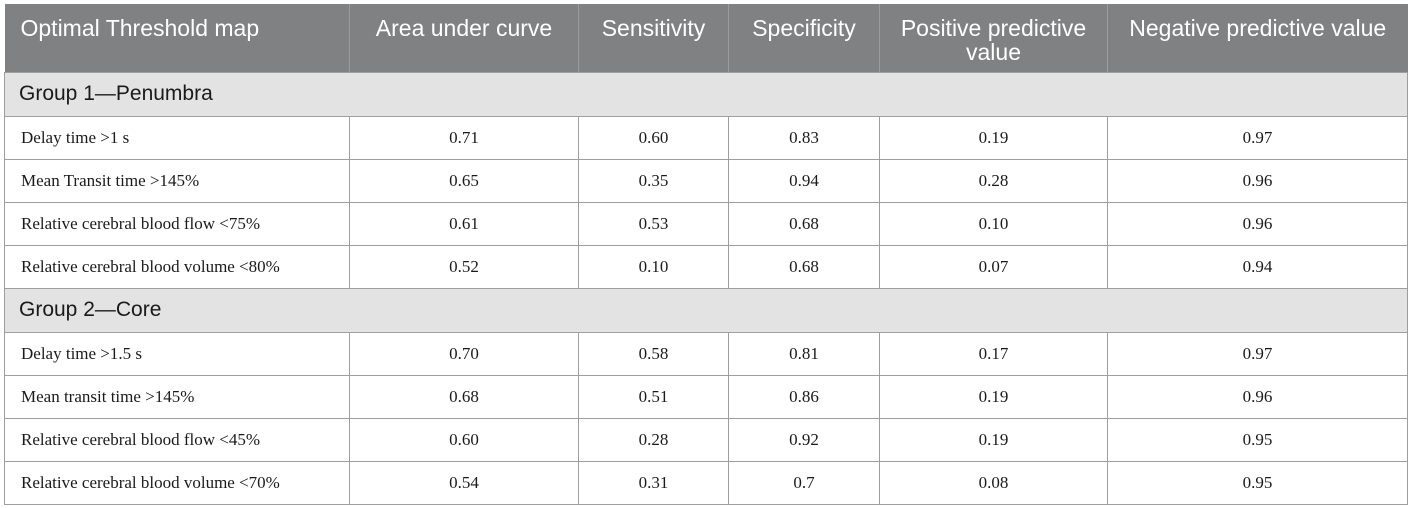 The height and width of the screenshot is (508, 1411). What do you see at coordinates (177, 353) in the screenshot?
I see `row-label: Delay time >1.5 s` at bounding box center [177, 353].